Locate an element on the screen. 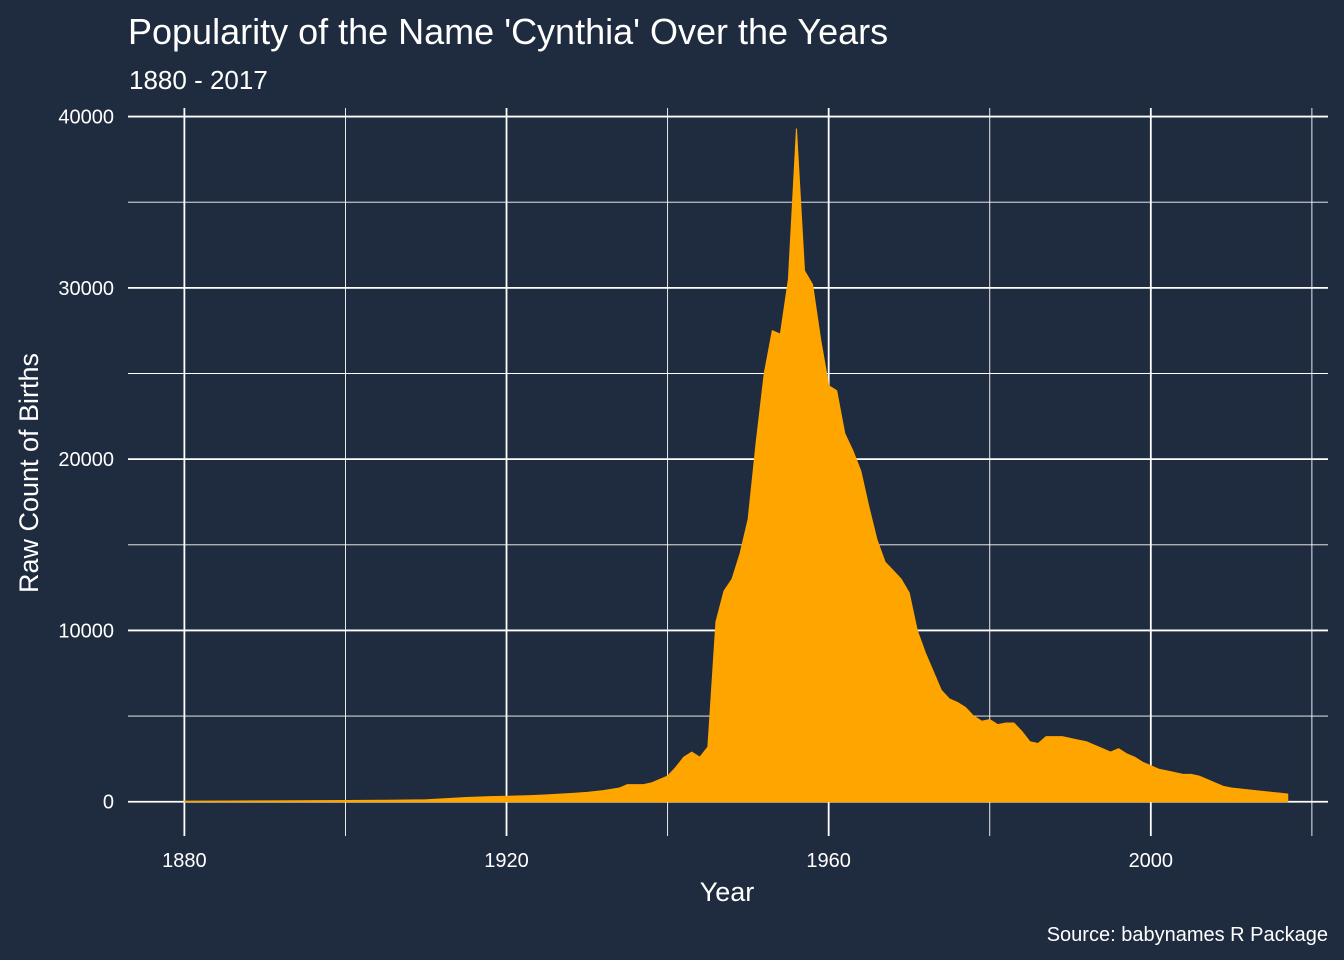 This screenshot has height=960, width=1344. y-axis-title: Raw Count of Births is located at coordinates (29, 473).